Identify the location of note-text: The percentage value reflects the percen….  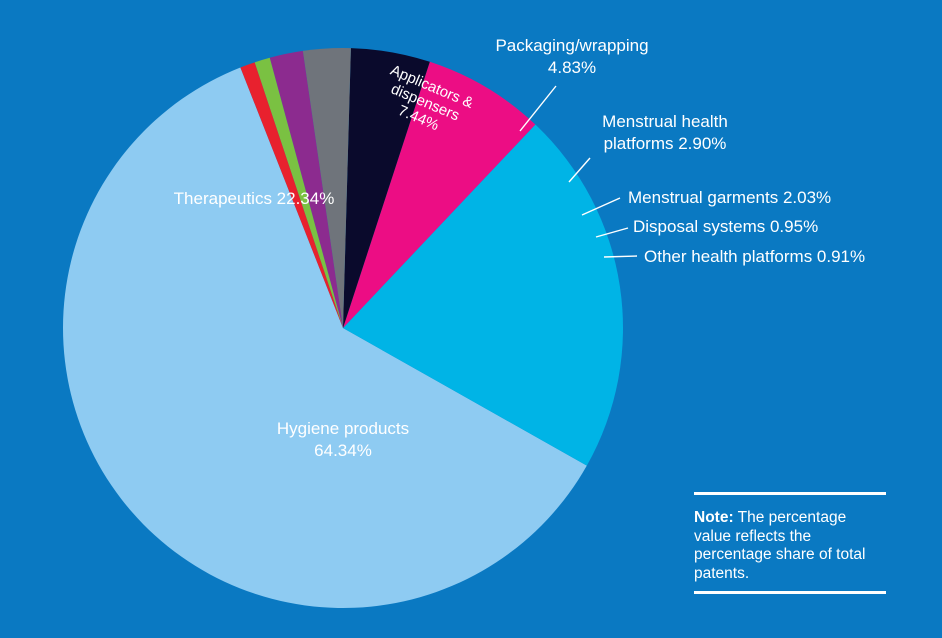
(780, 545).